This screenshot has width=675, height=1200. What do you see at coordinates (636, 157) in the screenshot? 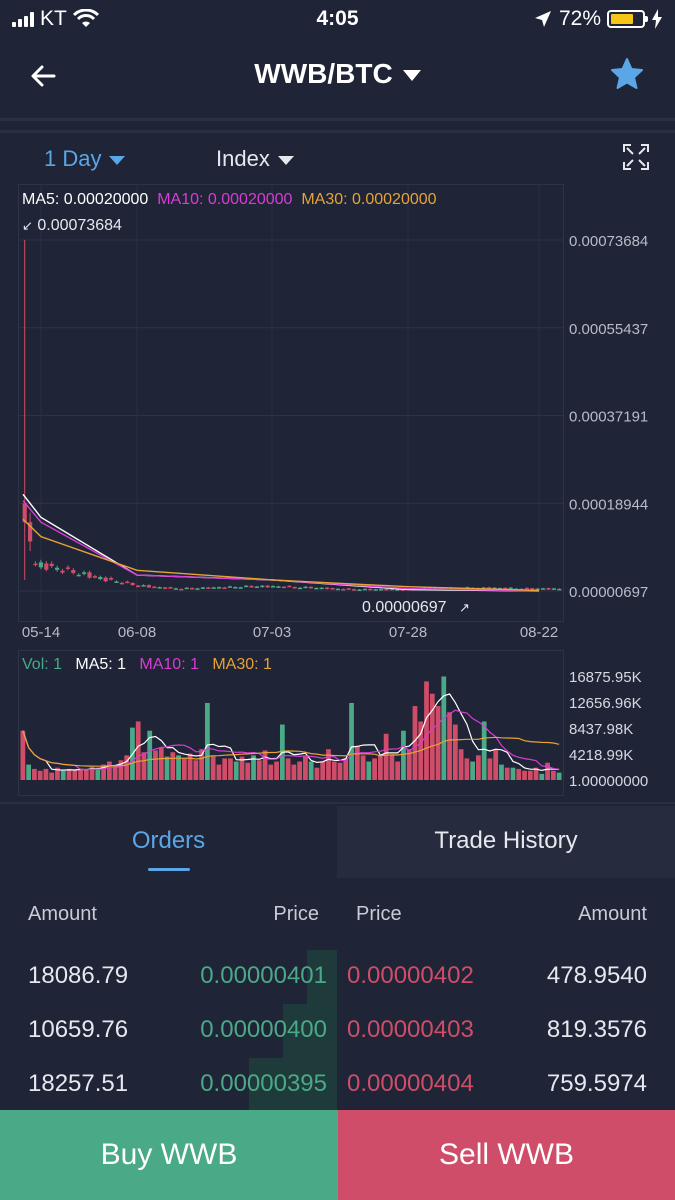
I see `fullscreen-icon` at bounding box center [636, 157].